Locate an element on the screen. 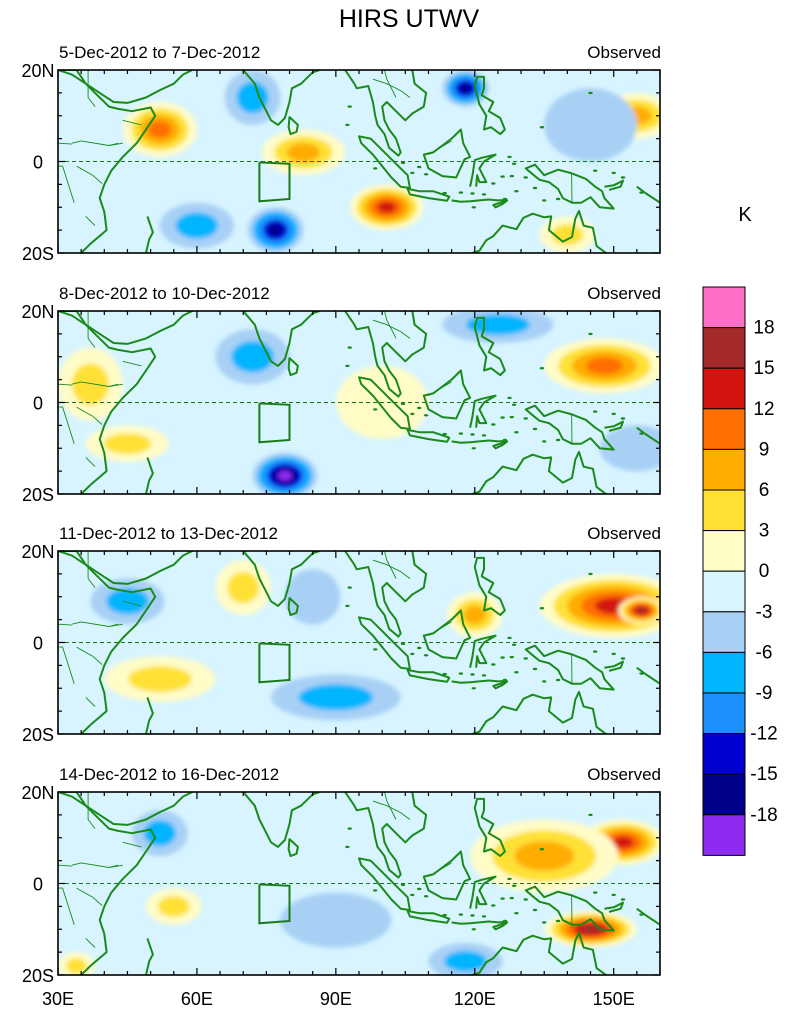 The image size is (791, 1013). coastline-timor is located at coordinates (500, 445).